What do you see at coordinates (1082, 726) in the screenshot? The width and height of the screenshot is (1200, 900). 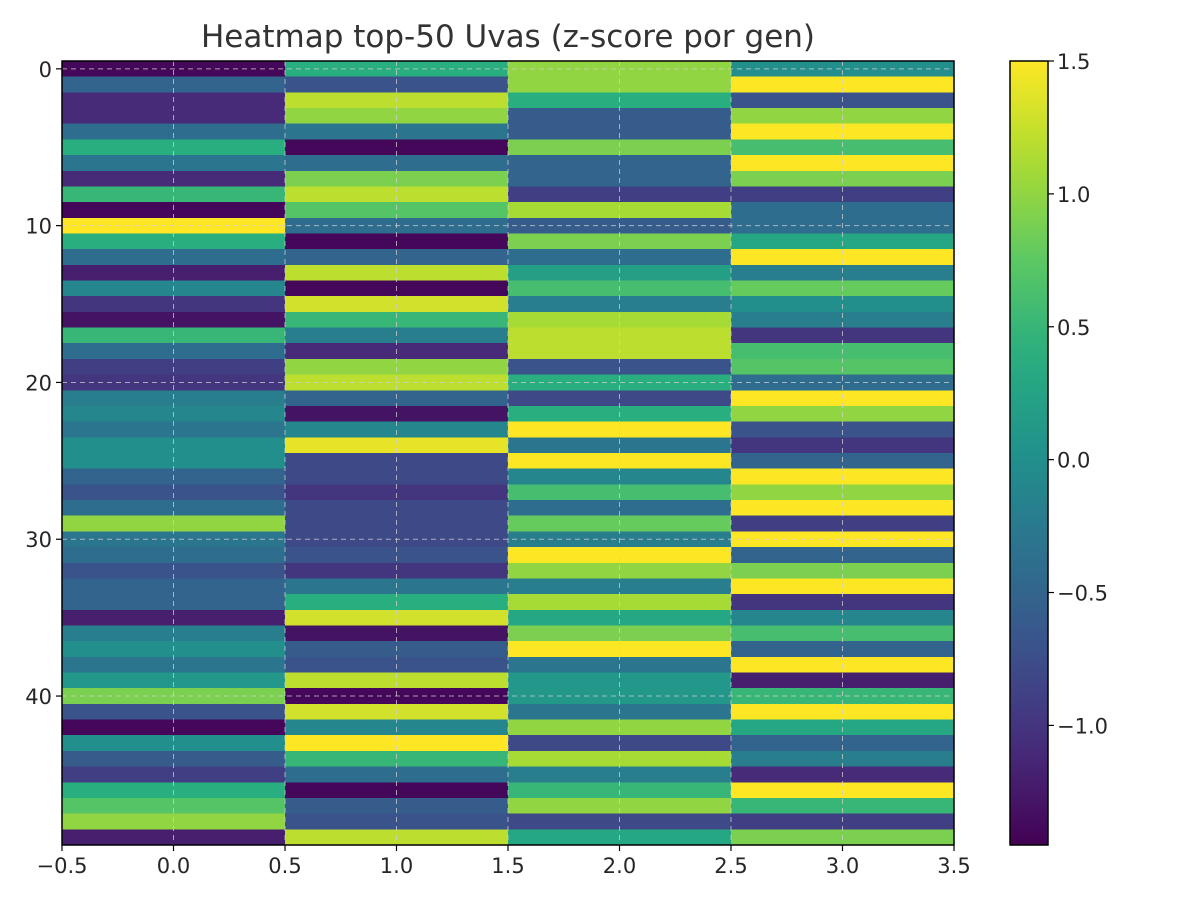 I see `colorbar-tick-label: −1.0` at bounding box center [1082, 726].